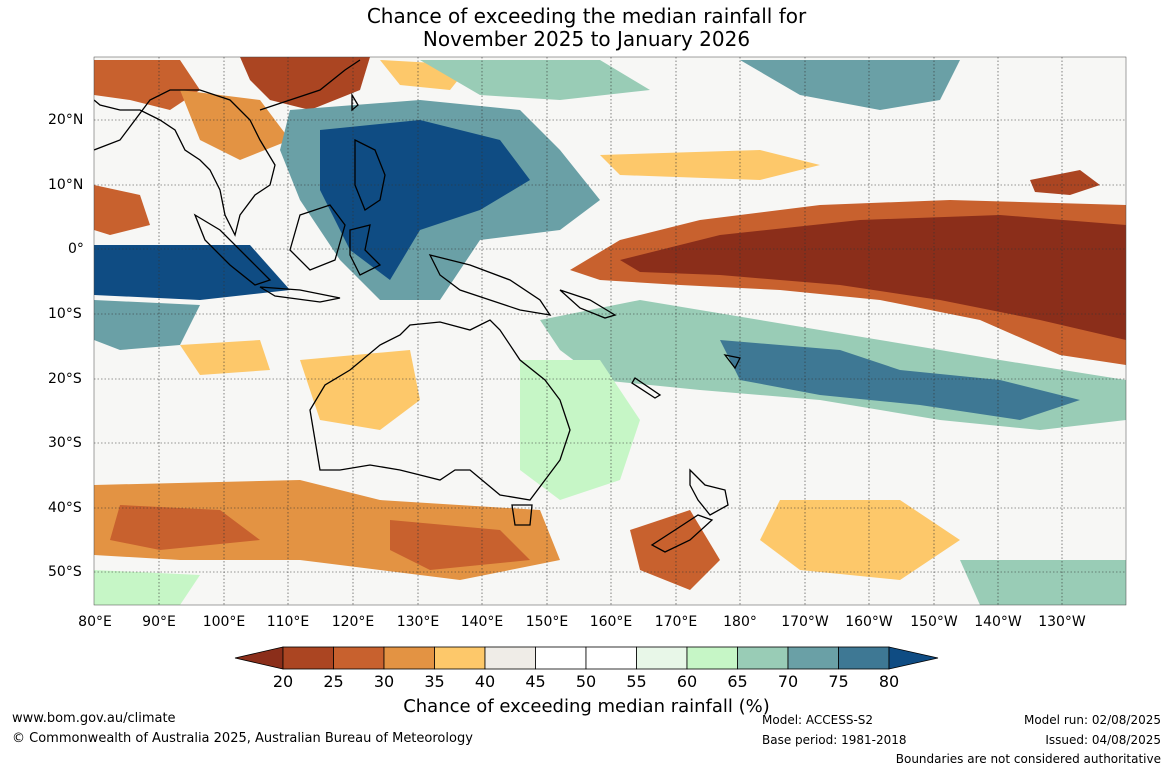 This screenshot has width=1173, height=770. Describe the element at coordinates (76, 249) in the screenshot. I see `lat-label-0: 0°` at that location.